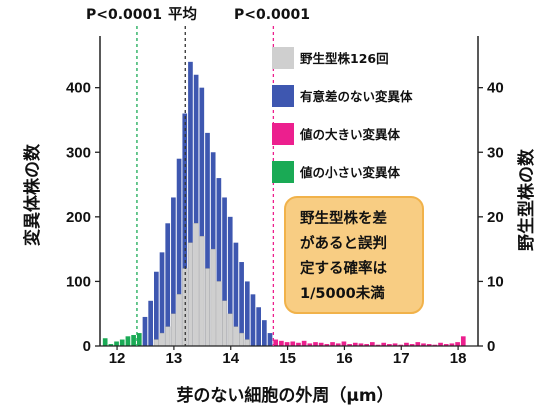 This screenshot has height=415, width=546. Describe the element at coordinates (495, 88) in the screenshot. I see `y2-tick-label: 40` at that location.